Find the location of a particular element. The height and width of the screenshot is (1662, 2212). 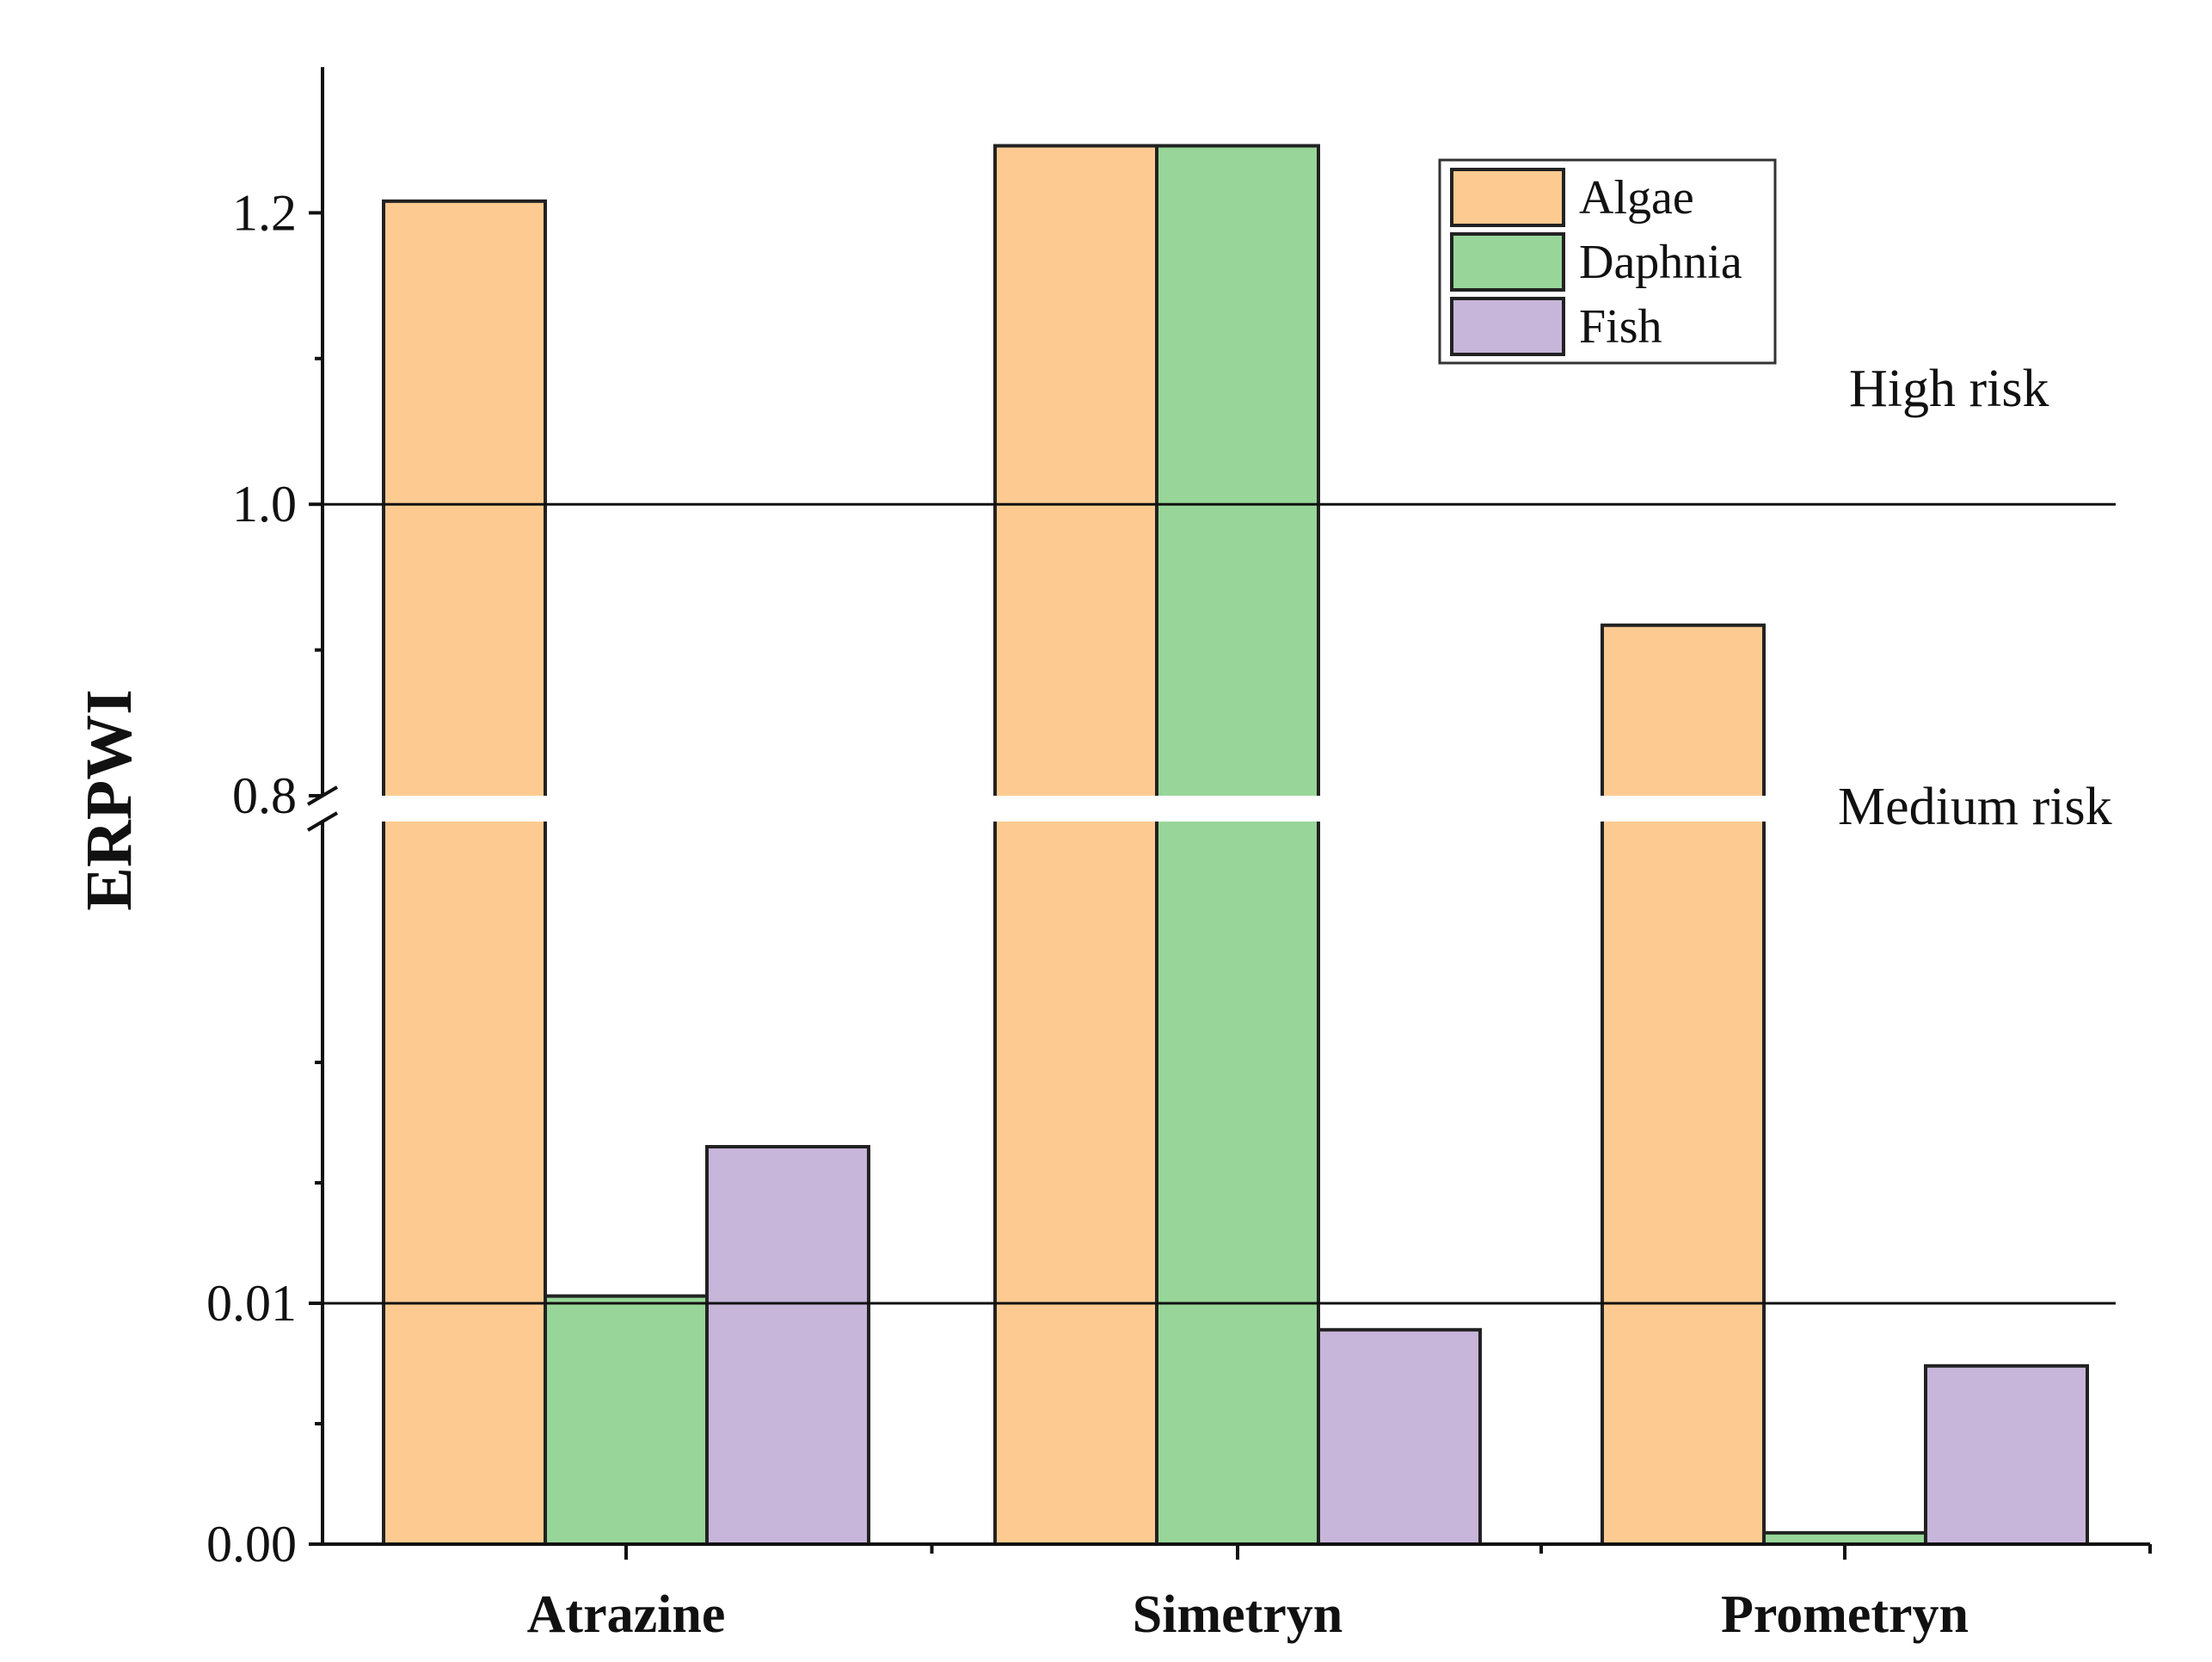

bar-algae-prometryn is located at coordinates (1683, 1084).